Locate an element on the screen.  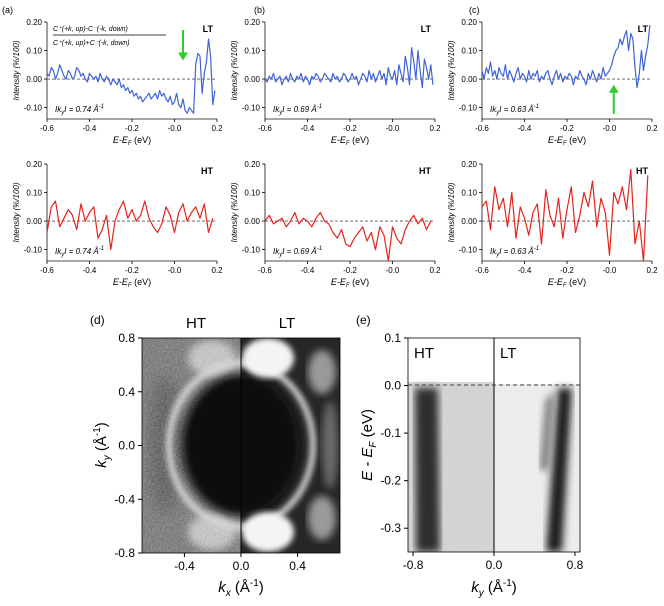
legend-entry-difference: C⁺(+k, up)-C⁻(-k, down) is located at coordinates (90, 29).